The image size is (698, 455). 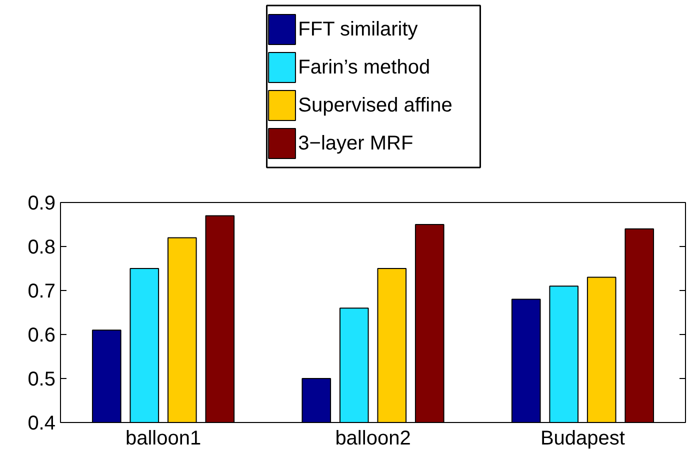 What do you see at coordinates (583, 439) in the screenshot?
I see `x-tick-label: Budapest` at bounding box center [583, 439].